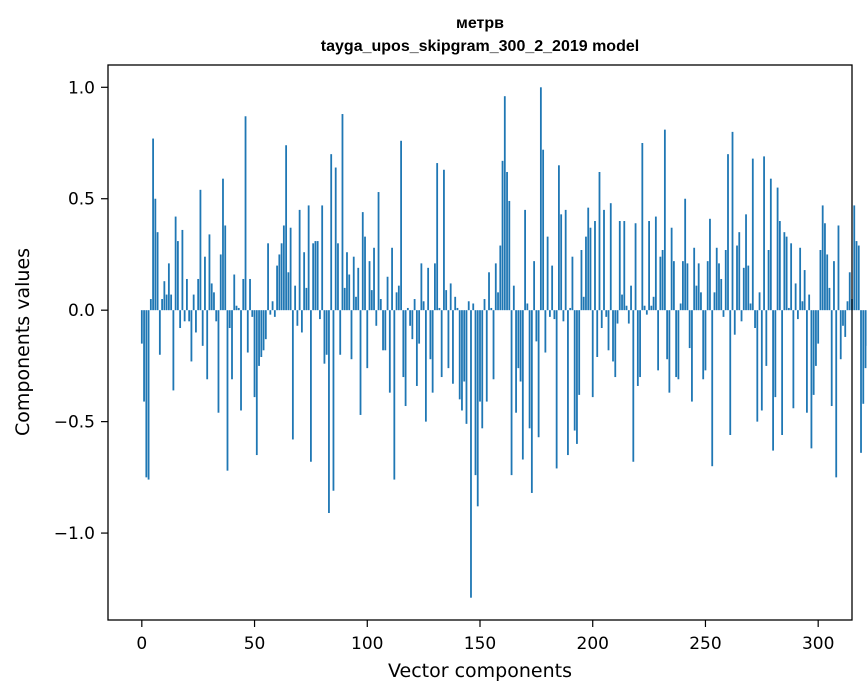  What do you see at coordinates (74, 423) in the screenshot?
I see `y-tick-label: −0.5` at bounding box center [74, 423].